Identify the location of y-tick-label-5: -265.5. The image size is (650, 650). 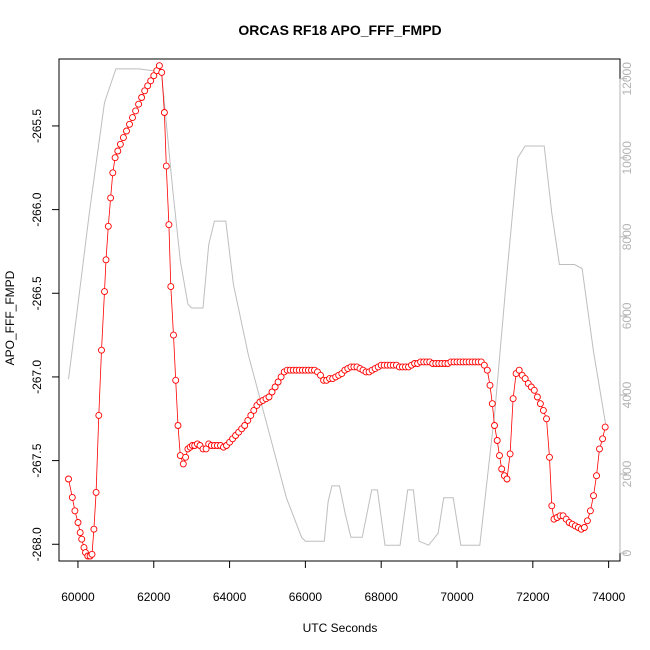
(37, 126).